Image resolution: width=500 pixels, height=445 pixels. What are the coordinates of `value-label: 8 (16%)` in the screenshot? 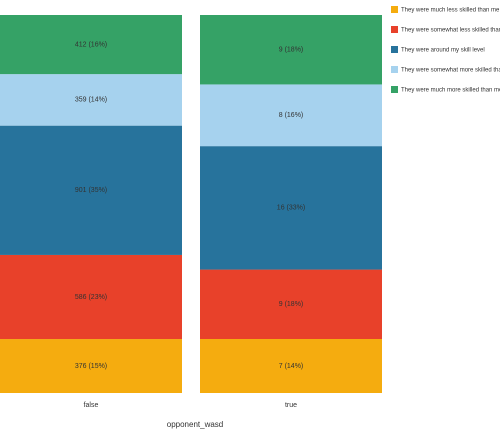 It's located at (291, 115).